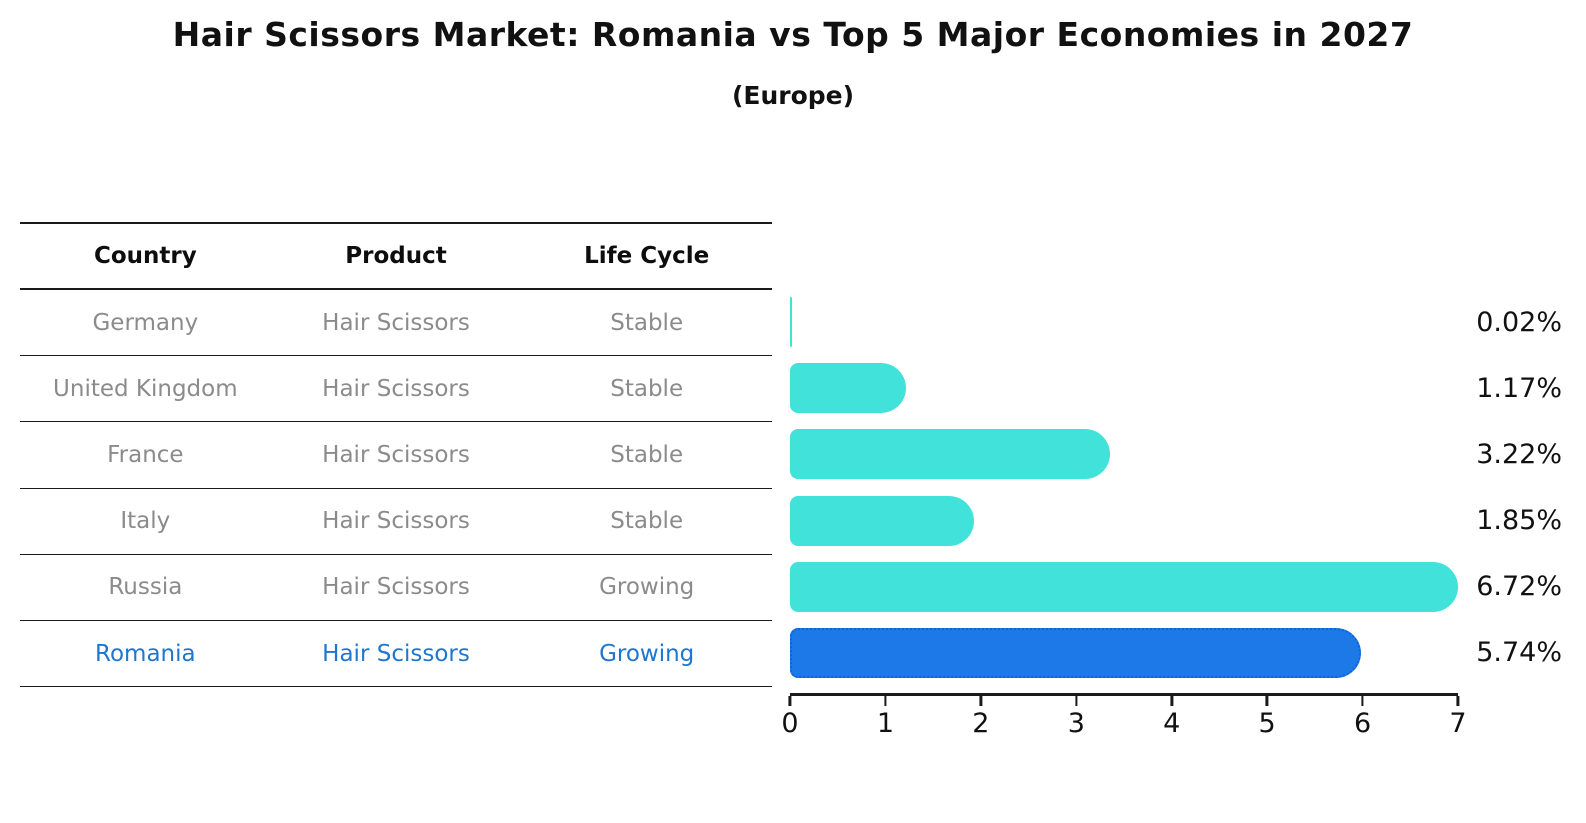 The image size is (1586, 823). What do you see at coordinates (1458, 723) in the screenshot?
I see `x-tick-label: 7` at bounding box center [1458, 723].